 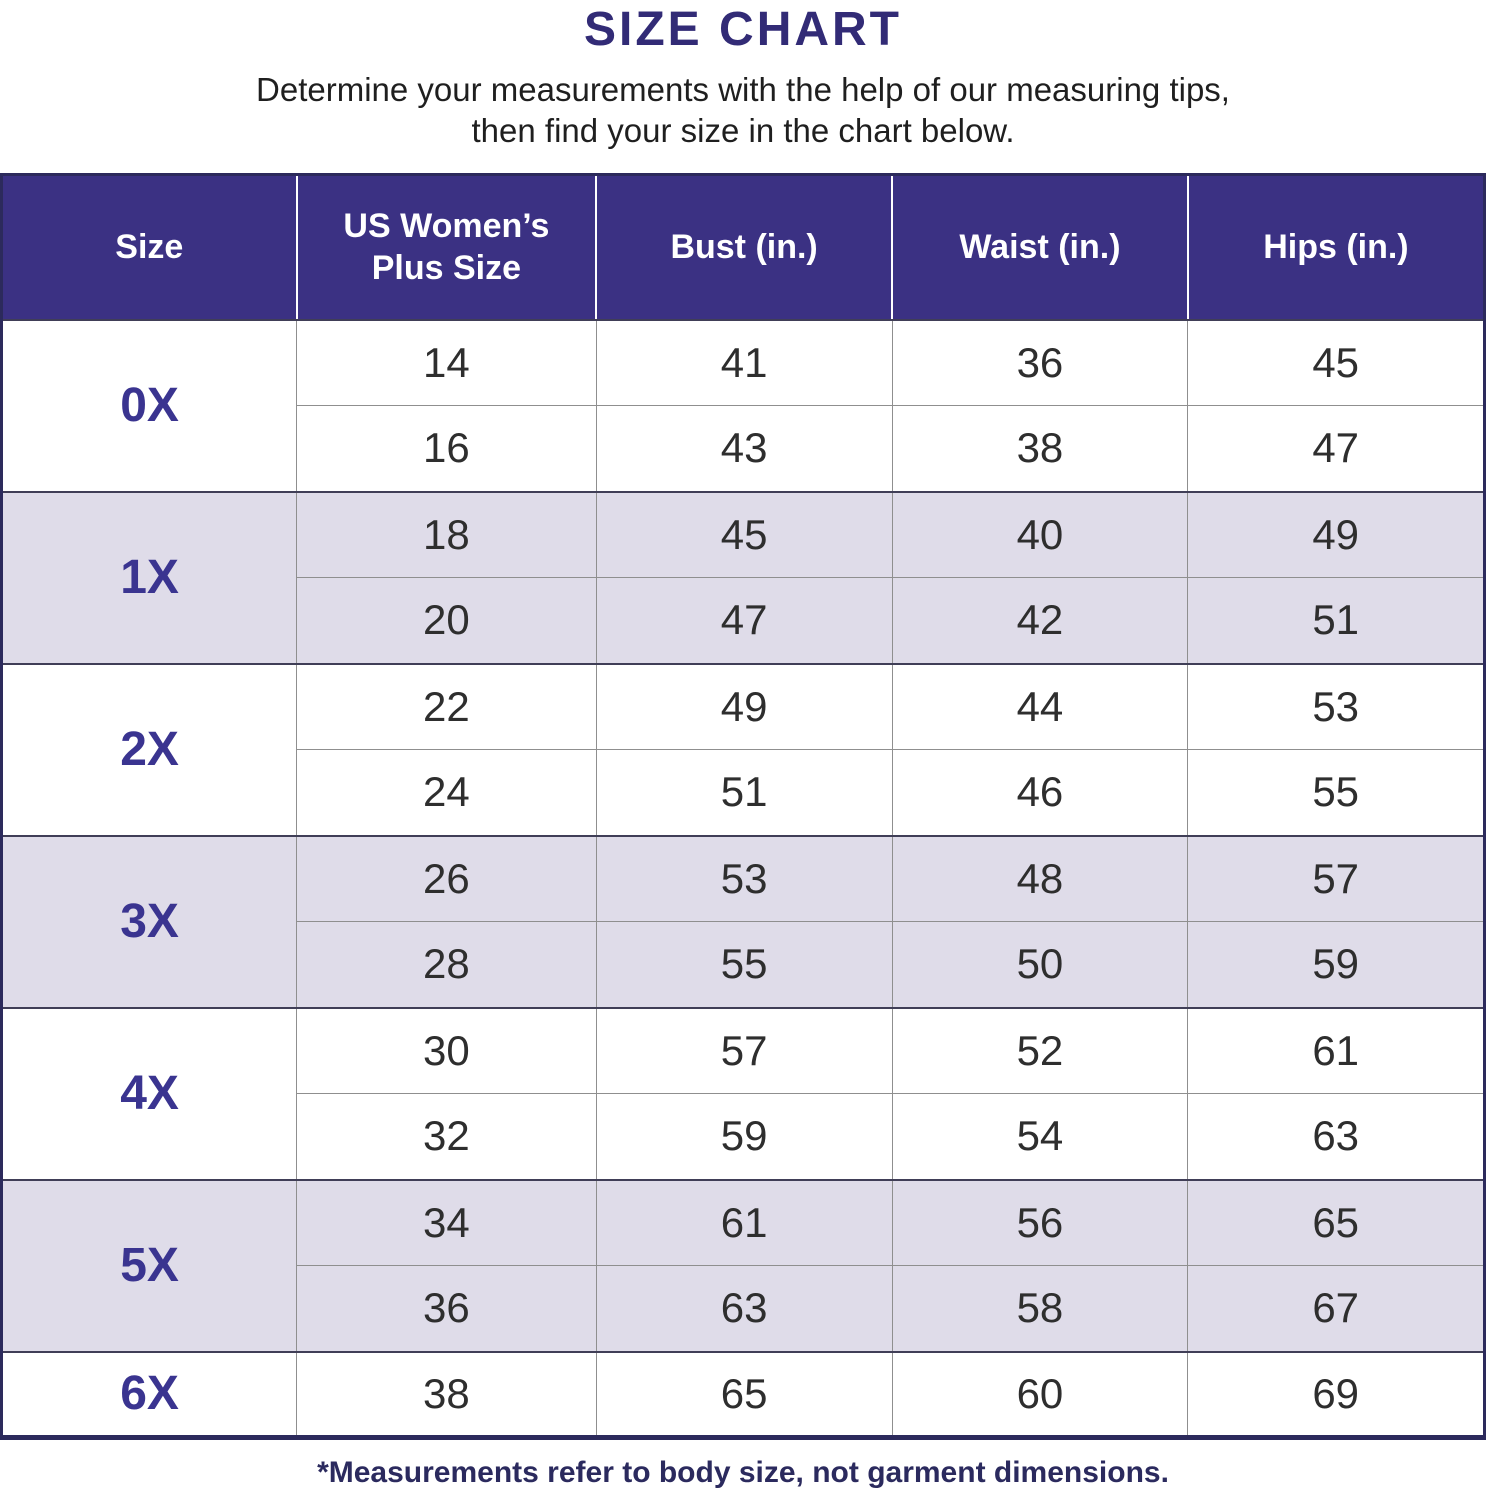 I want to click on measurement-cell: 40, so click(x=1039, y=534).